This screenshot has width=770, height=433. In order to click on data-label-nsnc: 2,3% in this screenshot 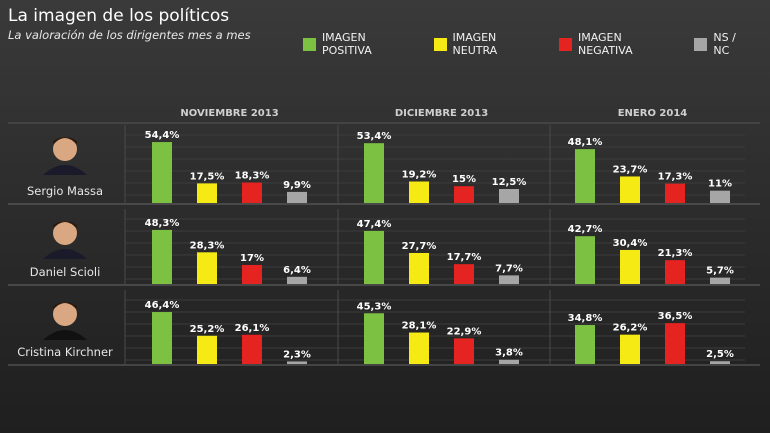, I will do `click(297, 354)`.